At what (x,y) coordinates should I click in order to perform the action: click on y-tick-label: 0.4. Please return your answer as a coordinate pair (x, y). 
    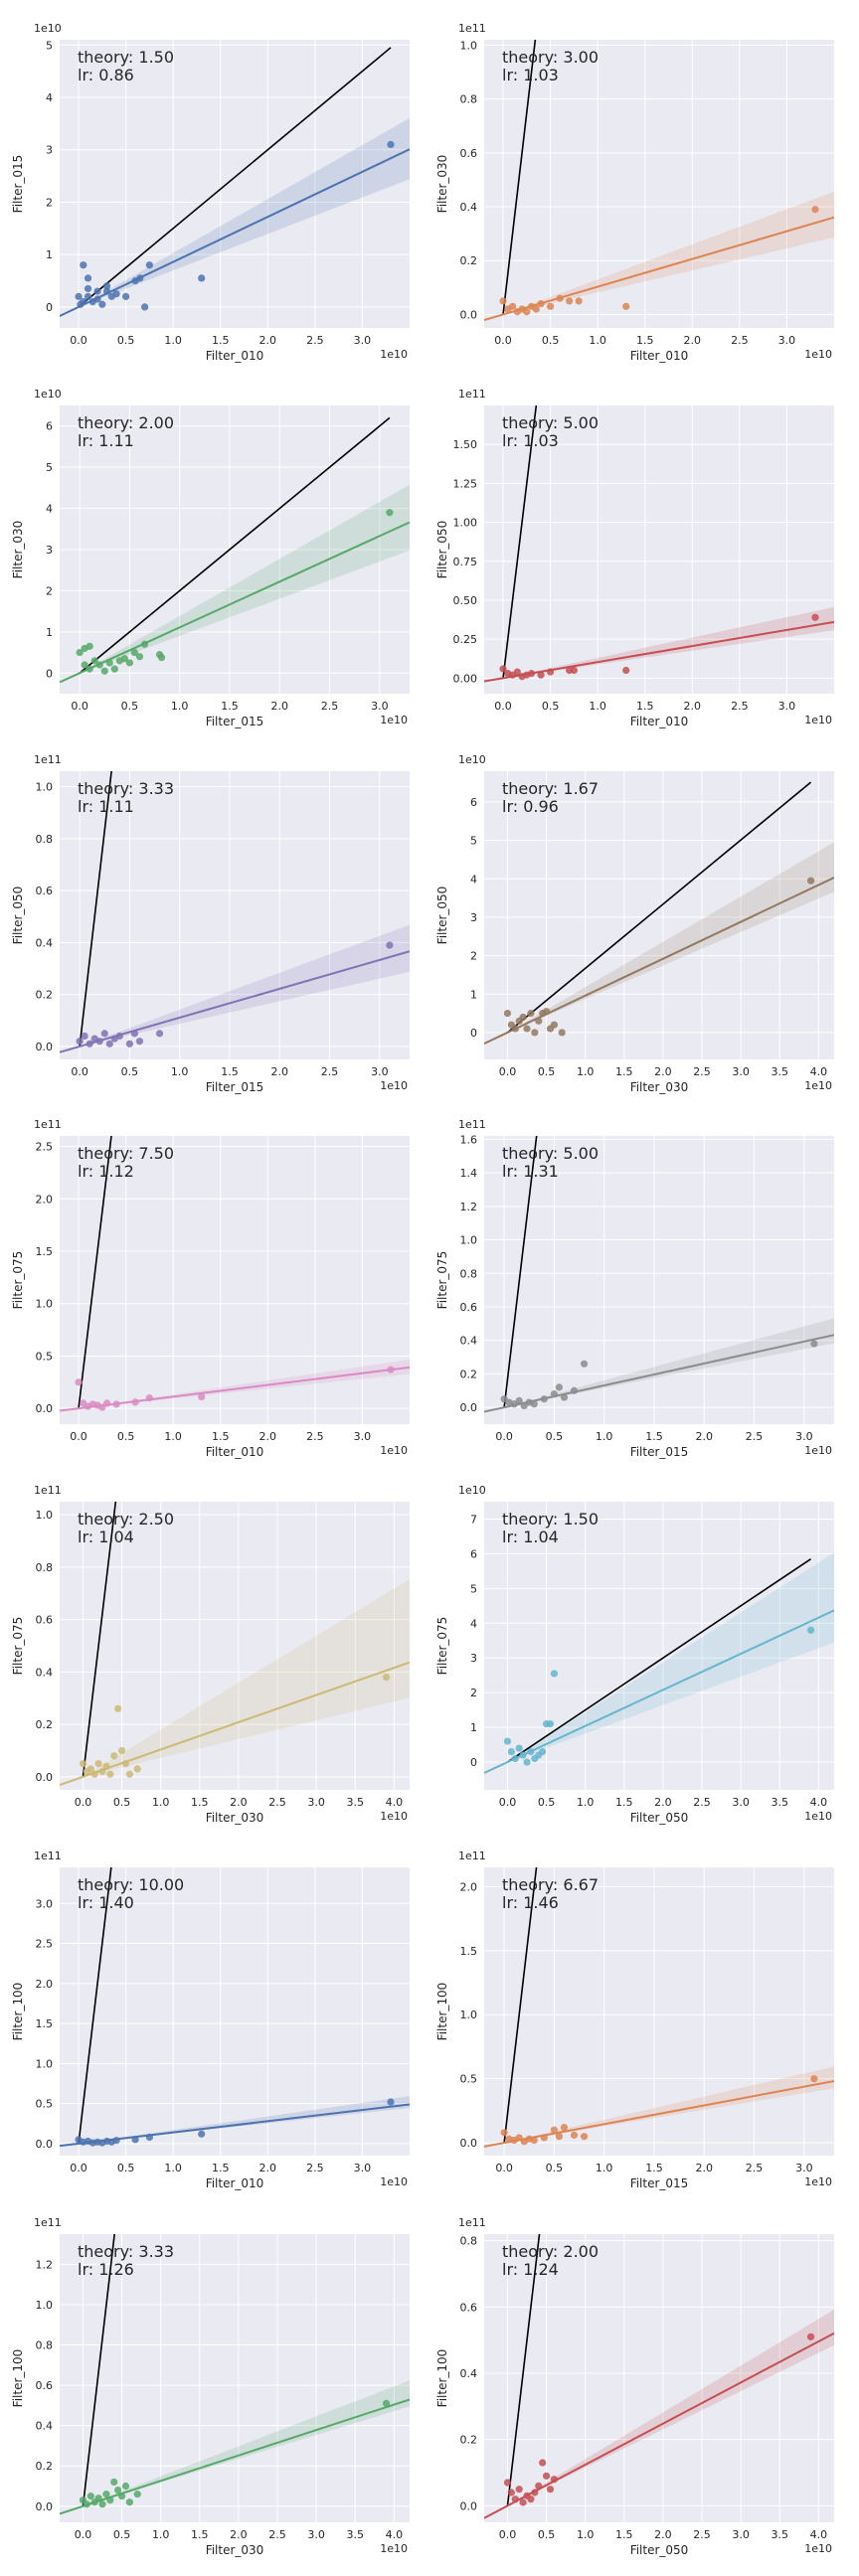
    Looking at the image, I should click on (469, 2373).